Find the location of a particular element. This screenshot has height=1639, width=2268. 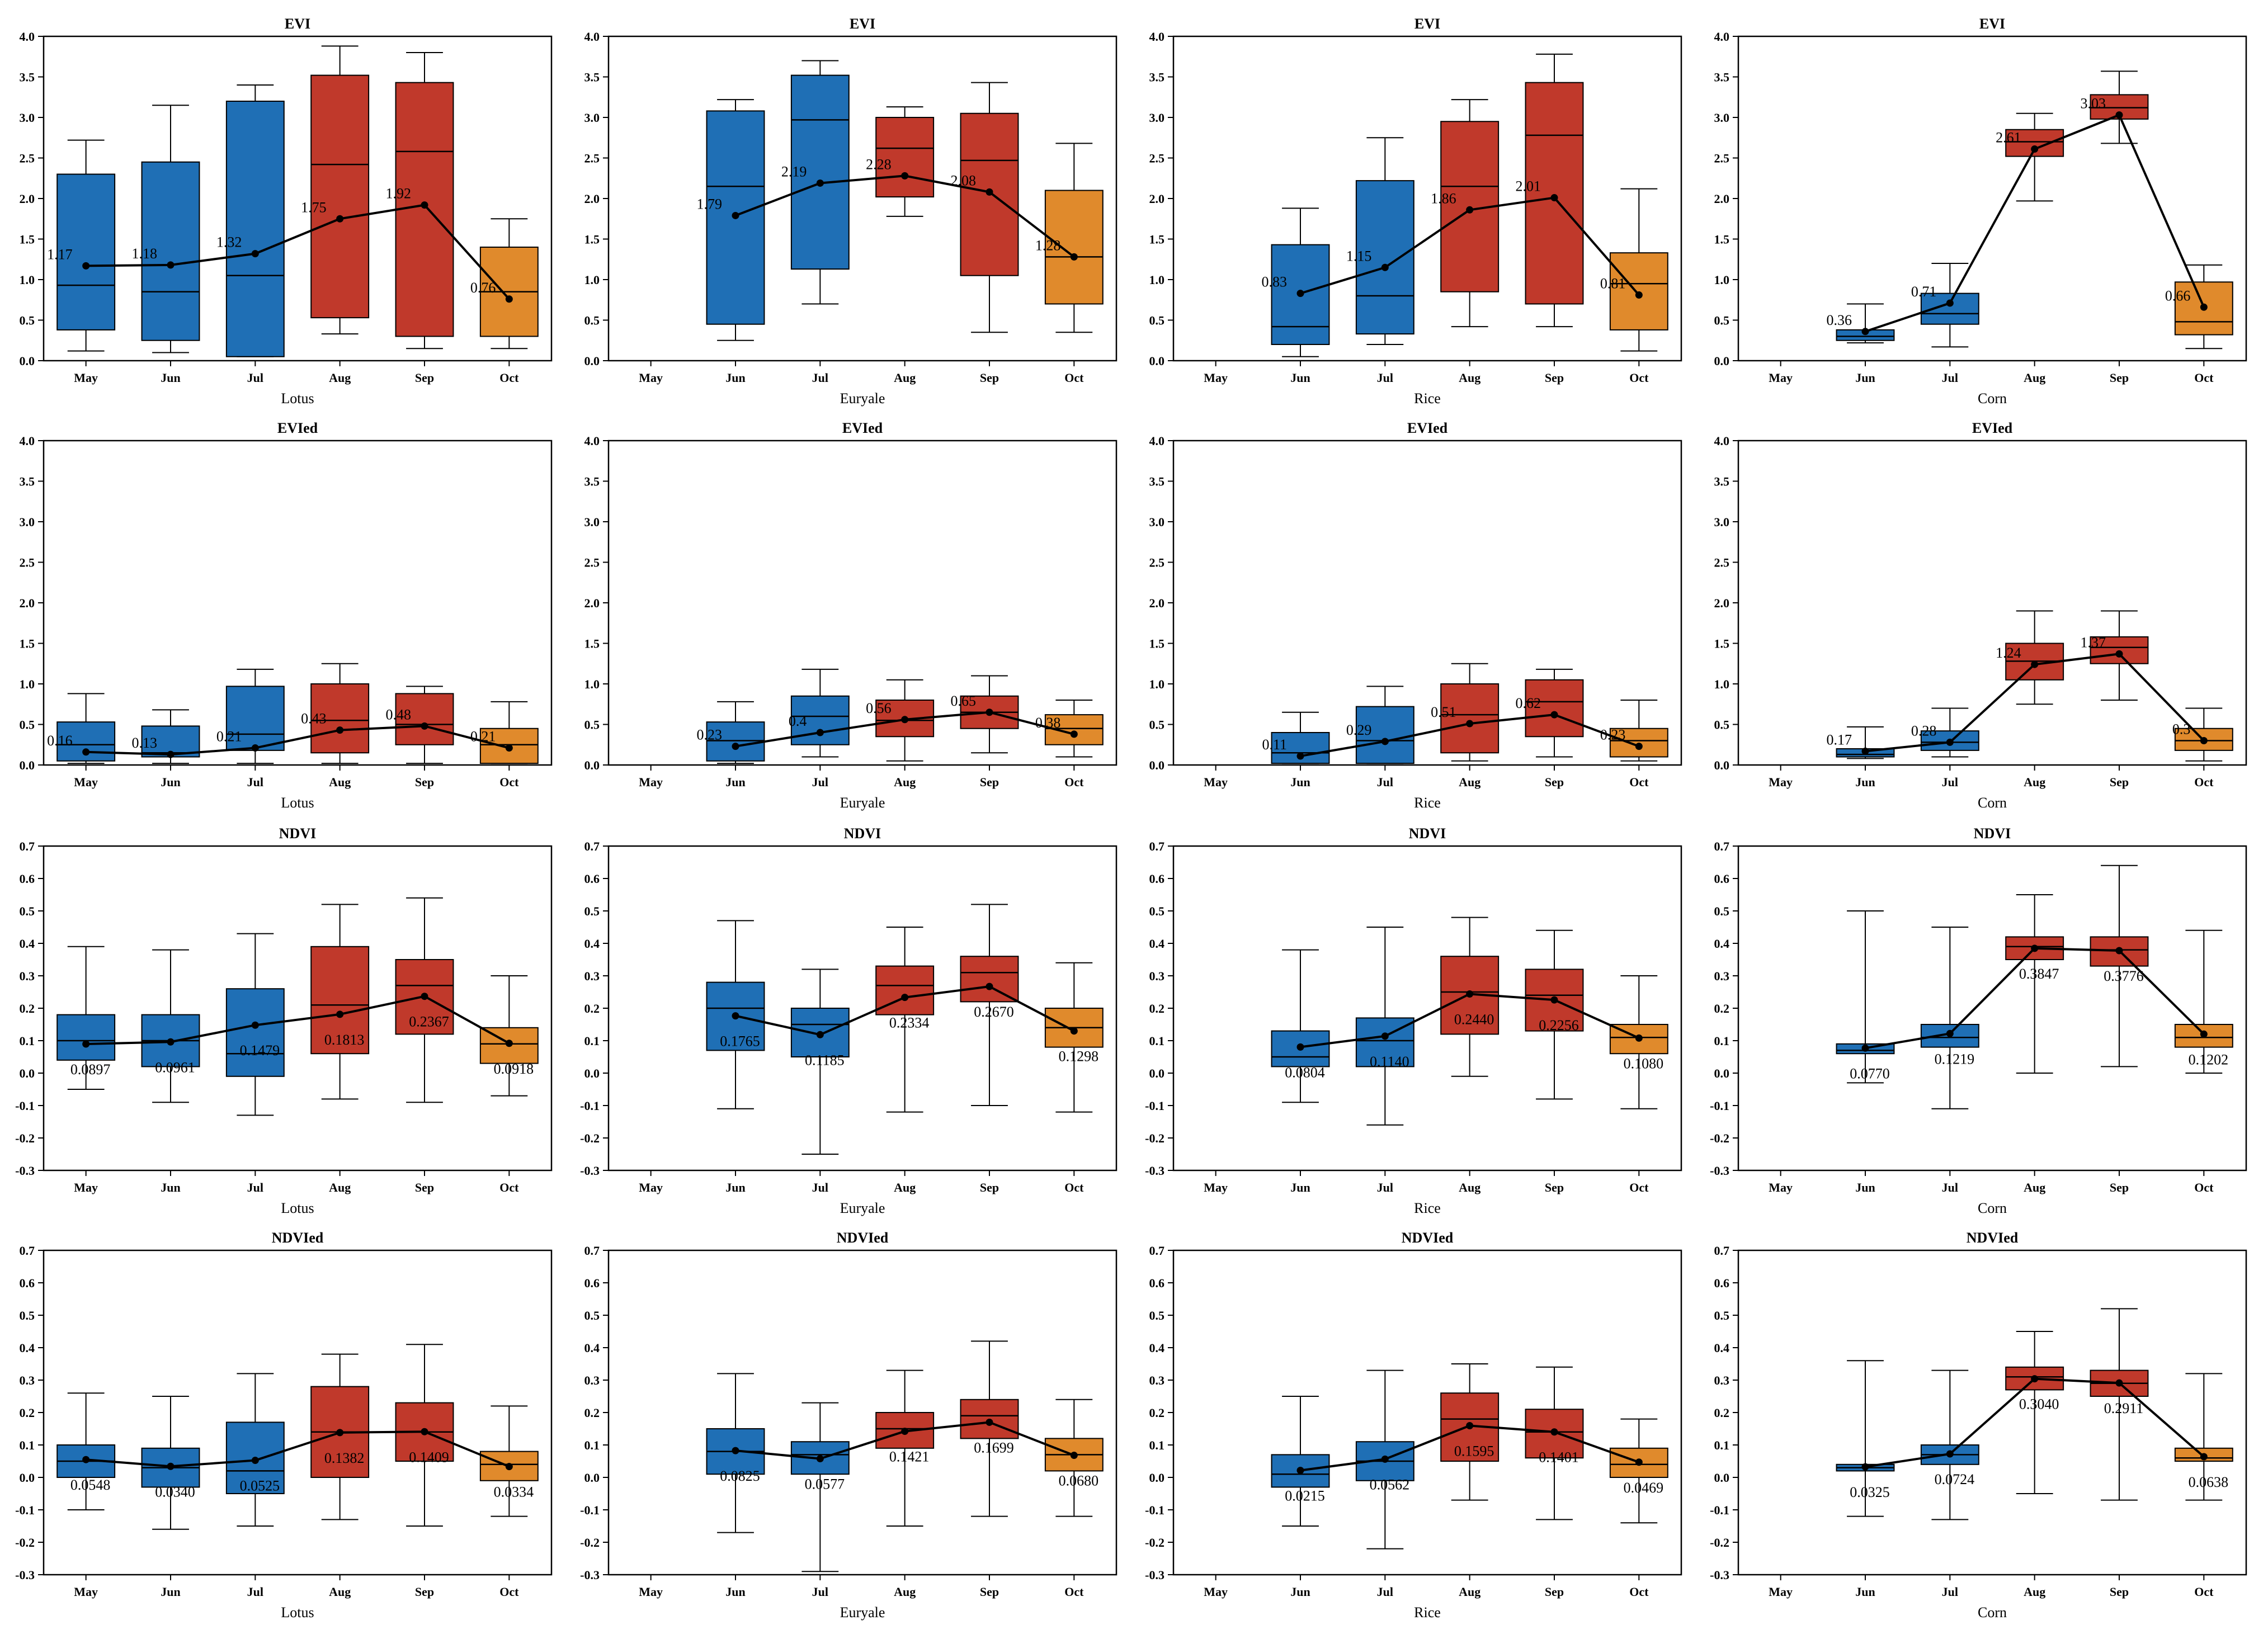

chart-title: NDVIed is located at coordinates (1428, 1238).